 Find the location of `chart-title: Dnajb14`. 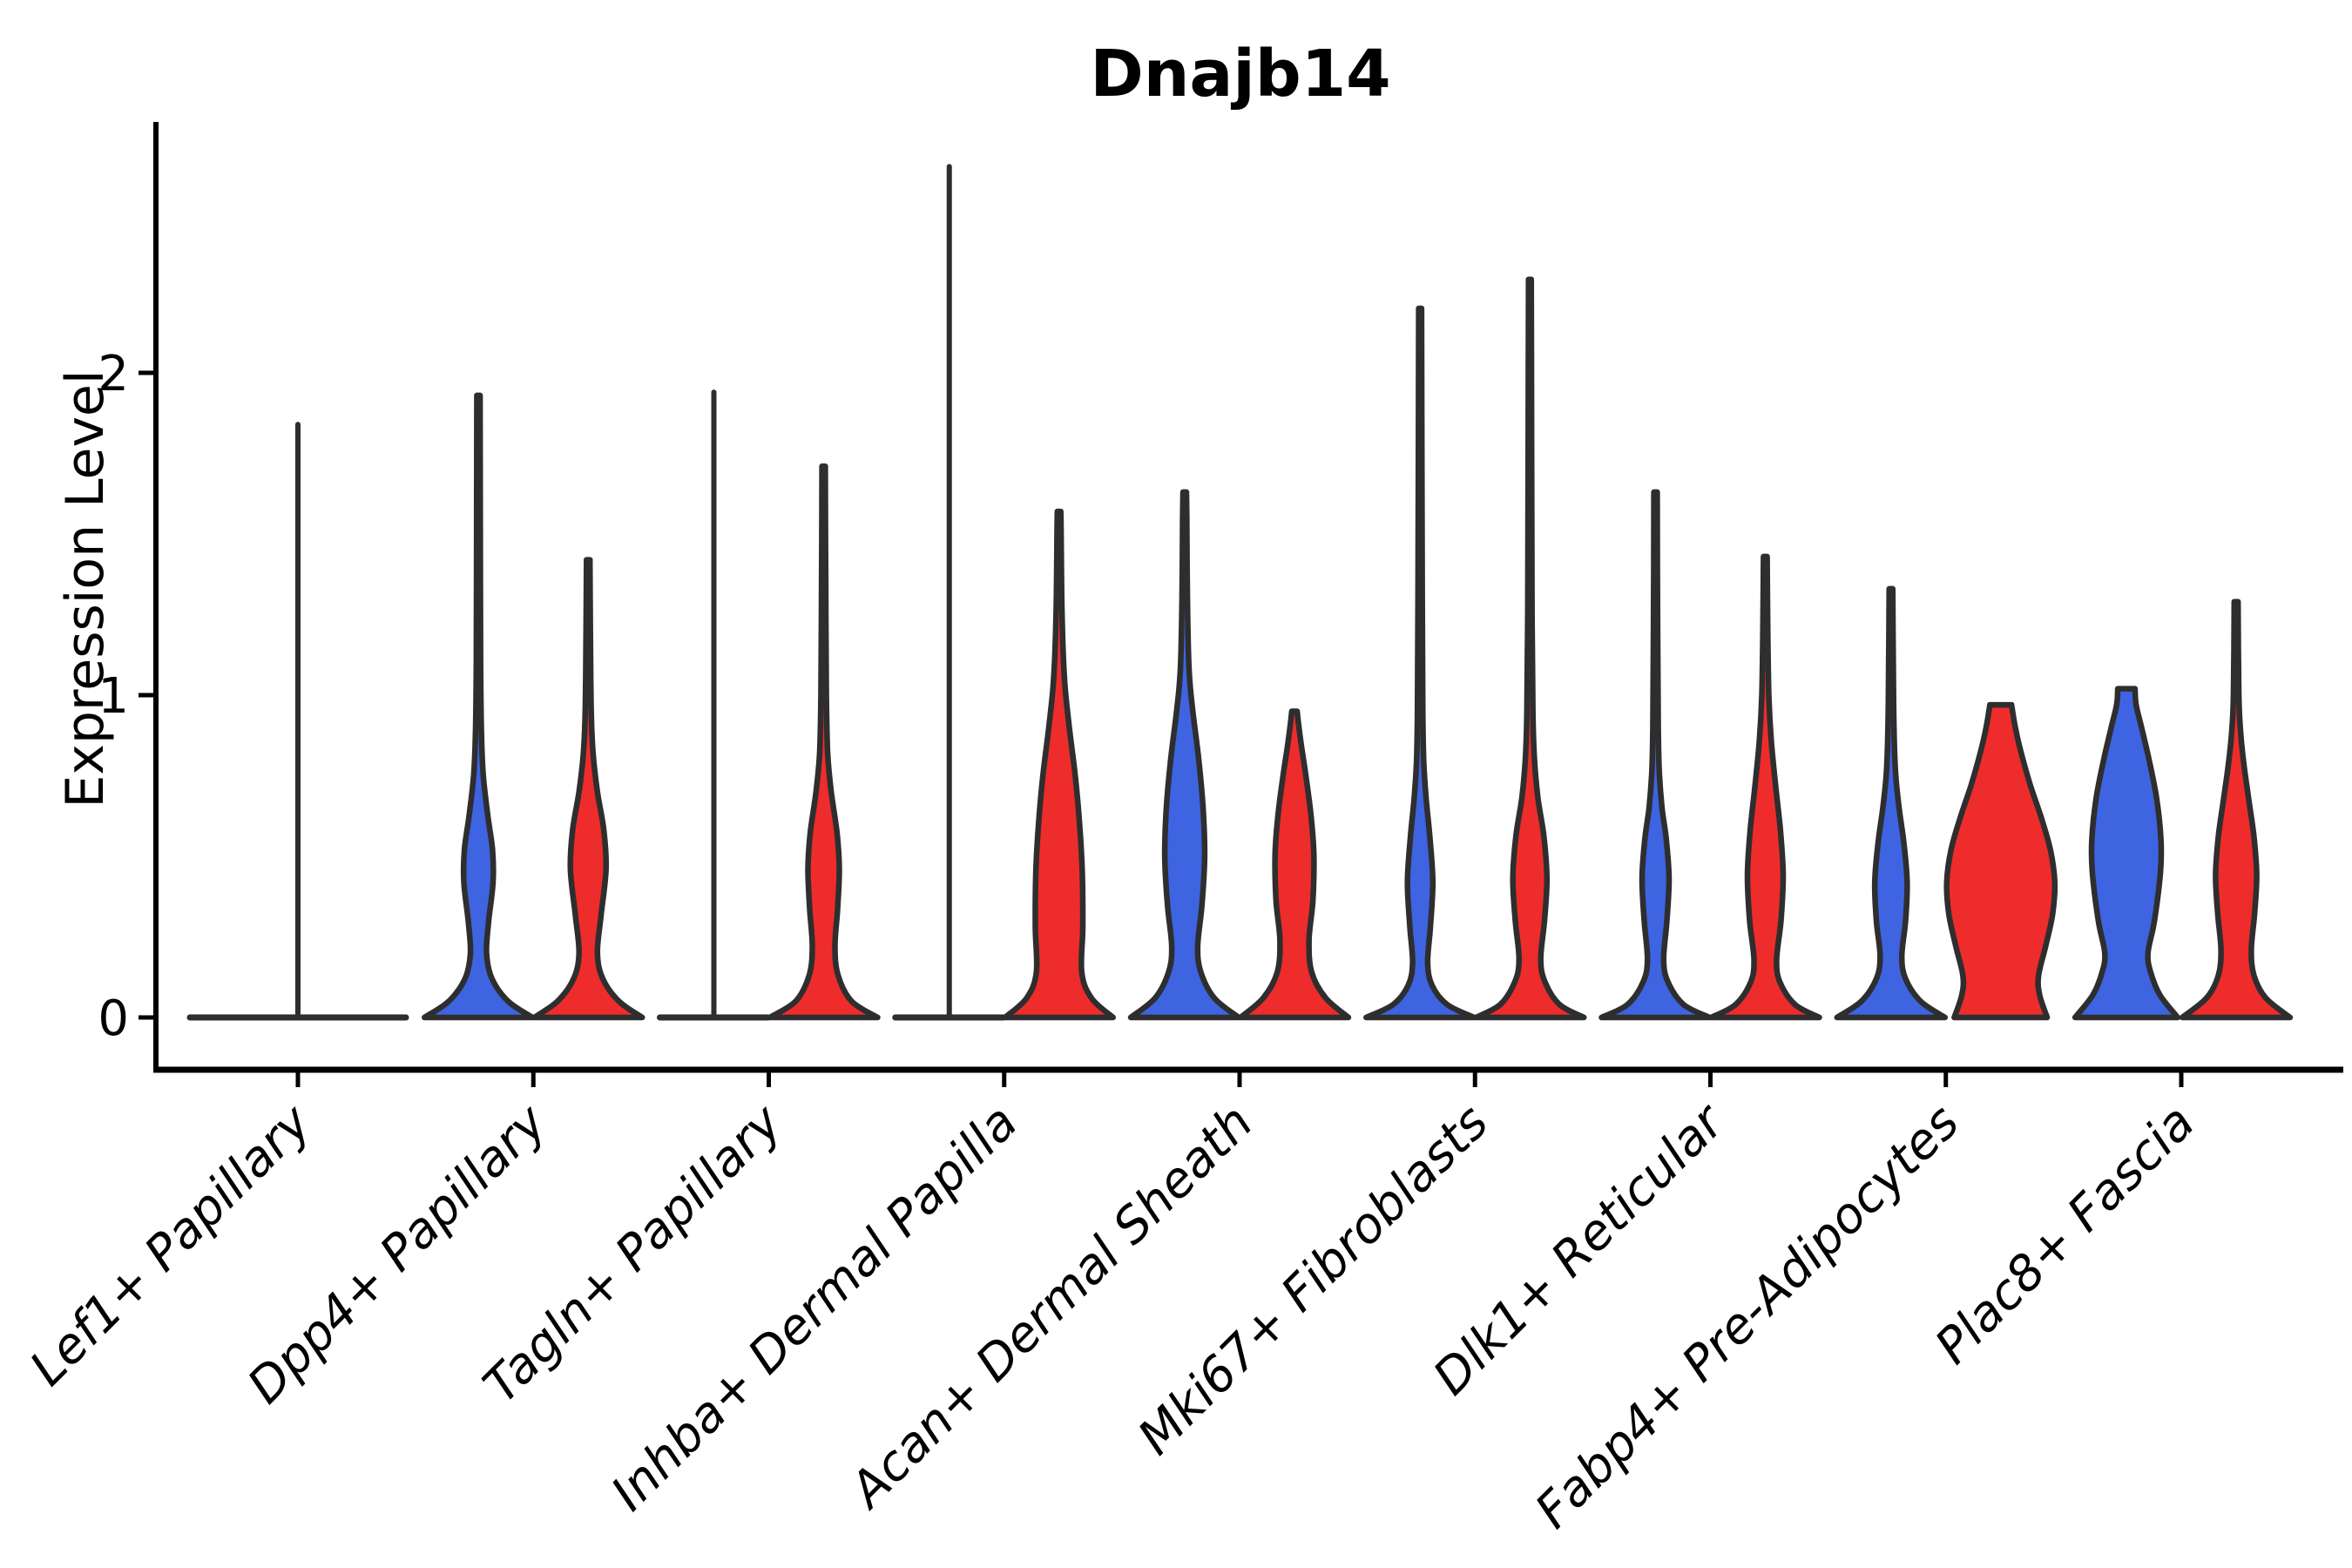

chart-title: Dnajb14 is located at coordinates (1240, 74).